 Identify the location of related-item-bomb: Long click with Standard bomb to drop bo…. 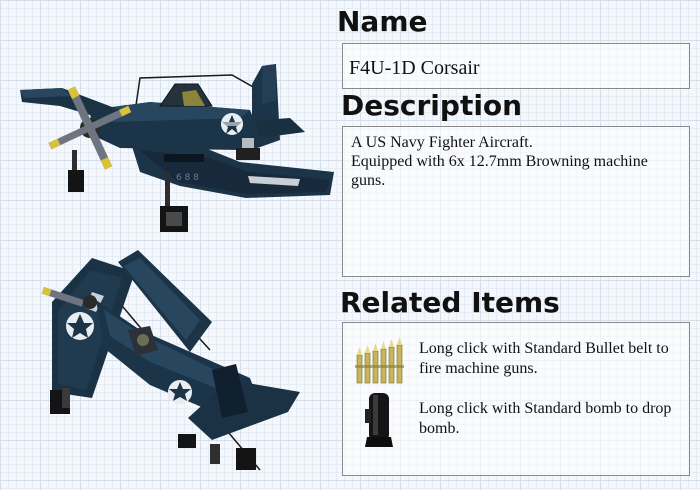
(516, 419).